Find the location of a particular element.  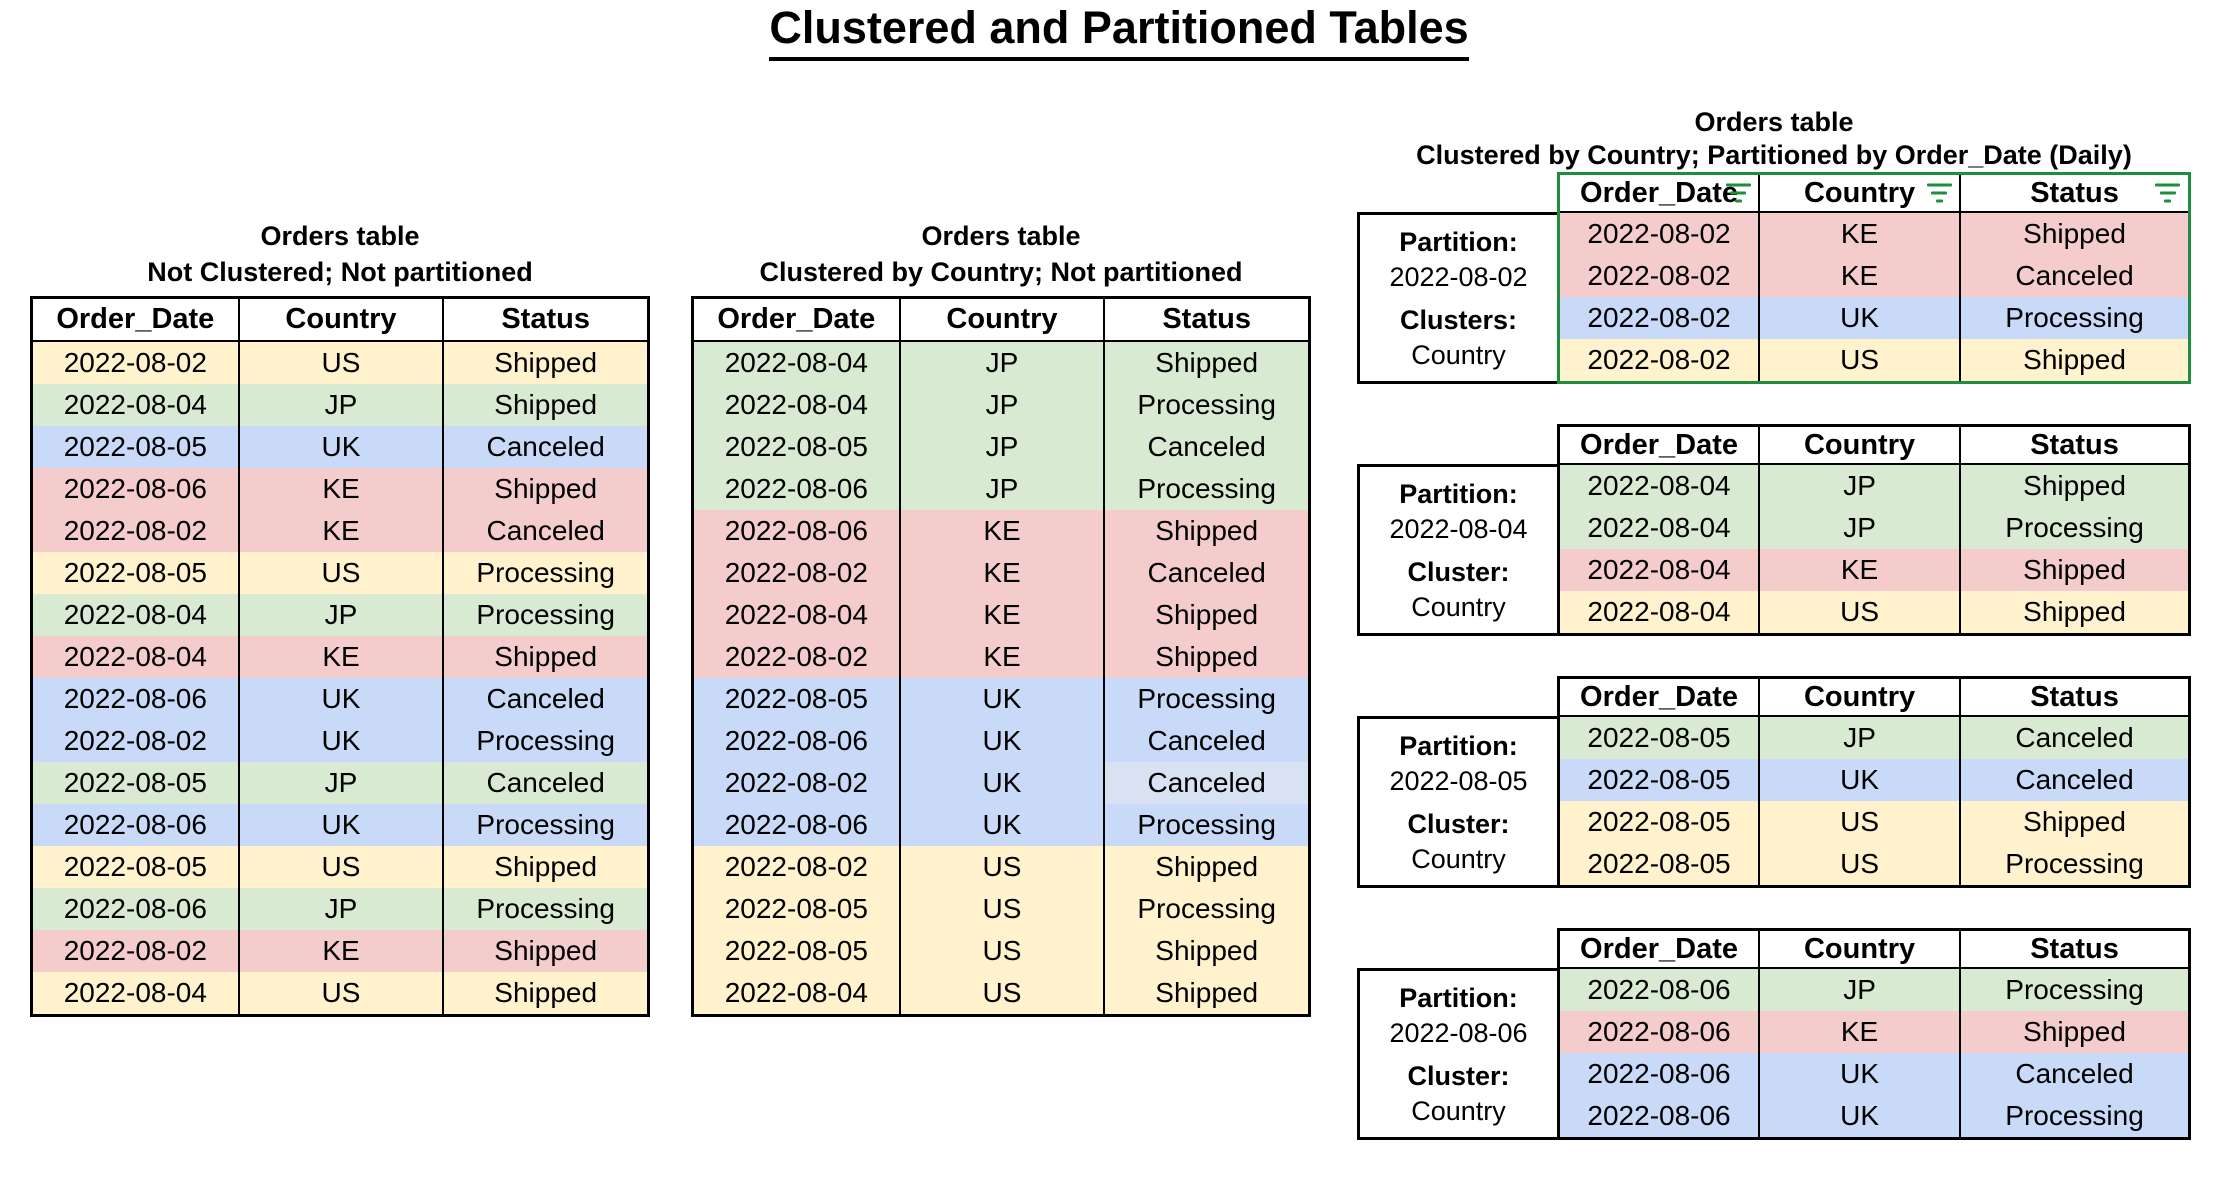

filter-icon is located at coordinates (1738, 193).